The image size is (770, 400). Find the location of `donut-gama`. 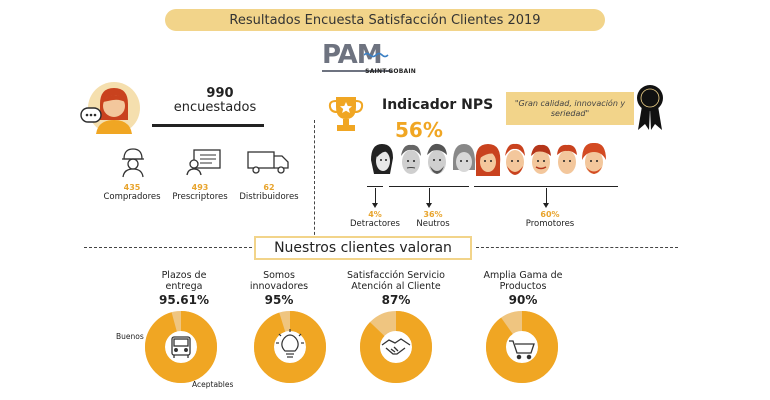

donut-gama is located at coordinates (522, 347).